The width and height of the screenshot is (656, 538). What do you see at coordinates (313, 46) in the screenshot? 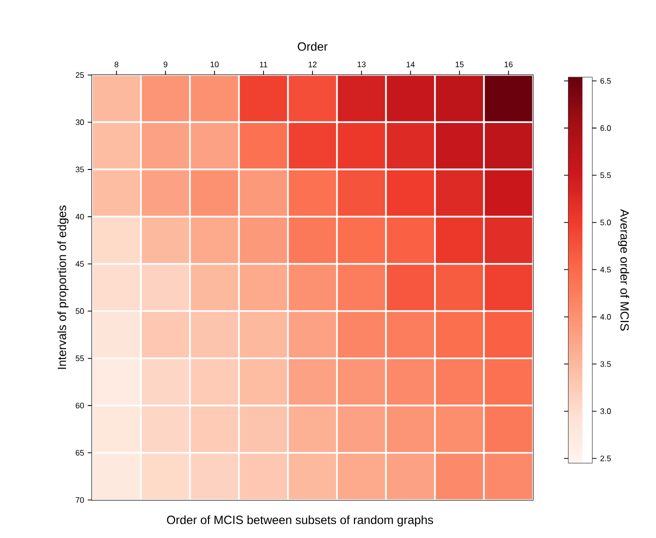
I see `x-axis-title: Order` at bounding box center [313, 46].